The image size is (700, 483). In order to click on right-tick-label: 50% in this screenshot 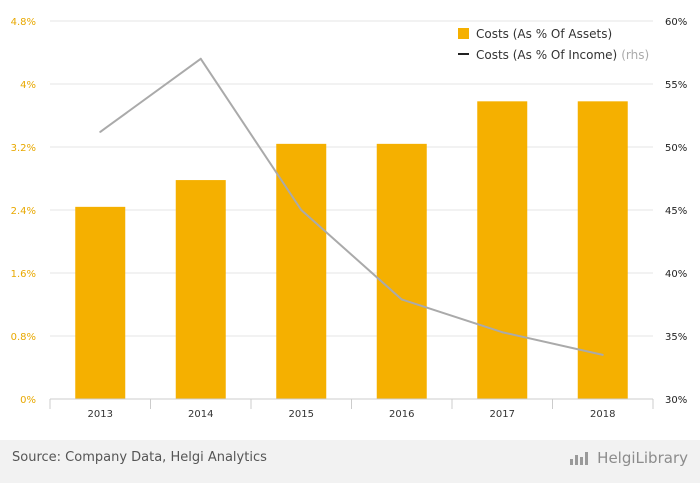, I will do `click(676, 148)`.